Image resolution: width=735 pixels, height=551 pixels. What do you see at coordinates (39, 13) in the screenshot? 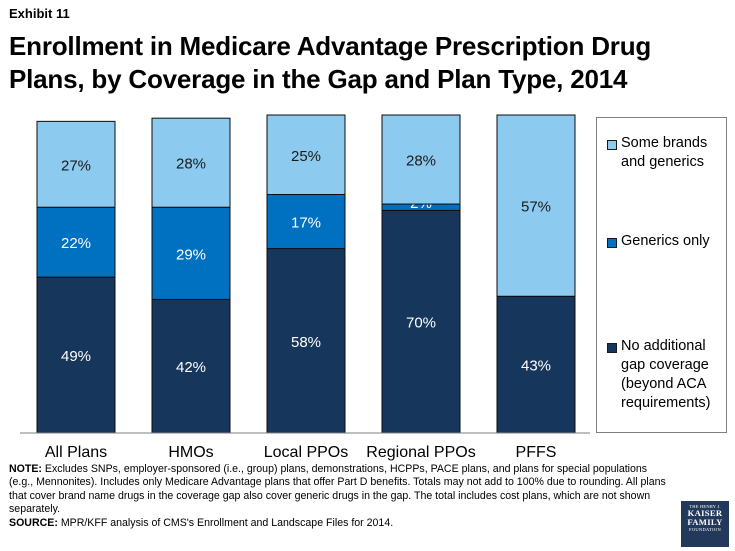
I see `exhibit-label: Exhibit 11` at bounding box center [39, 13].